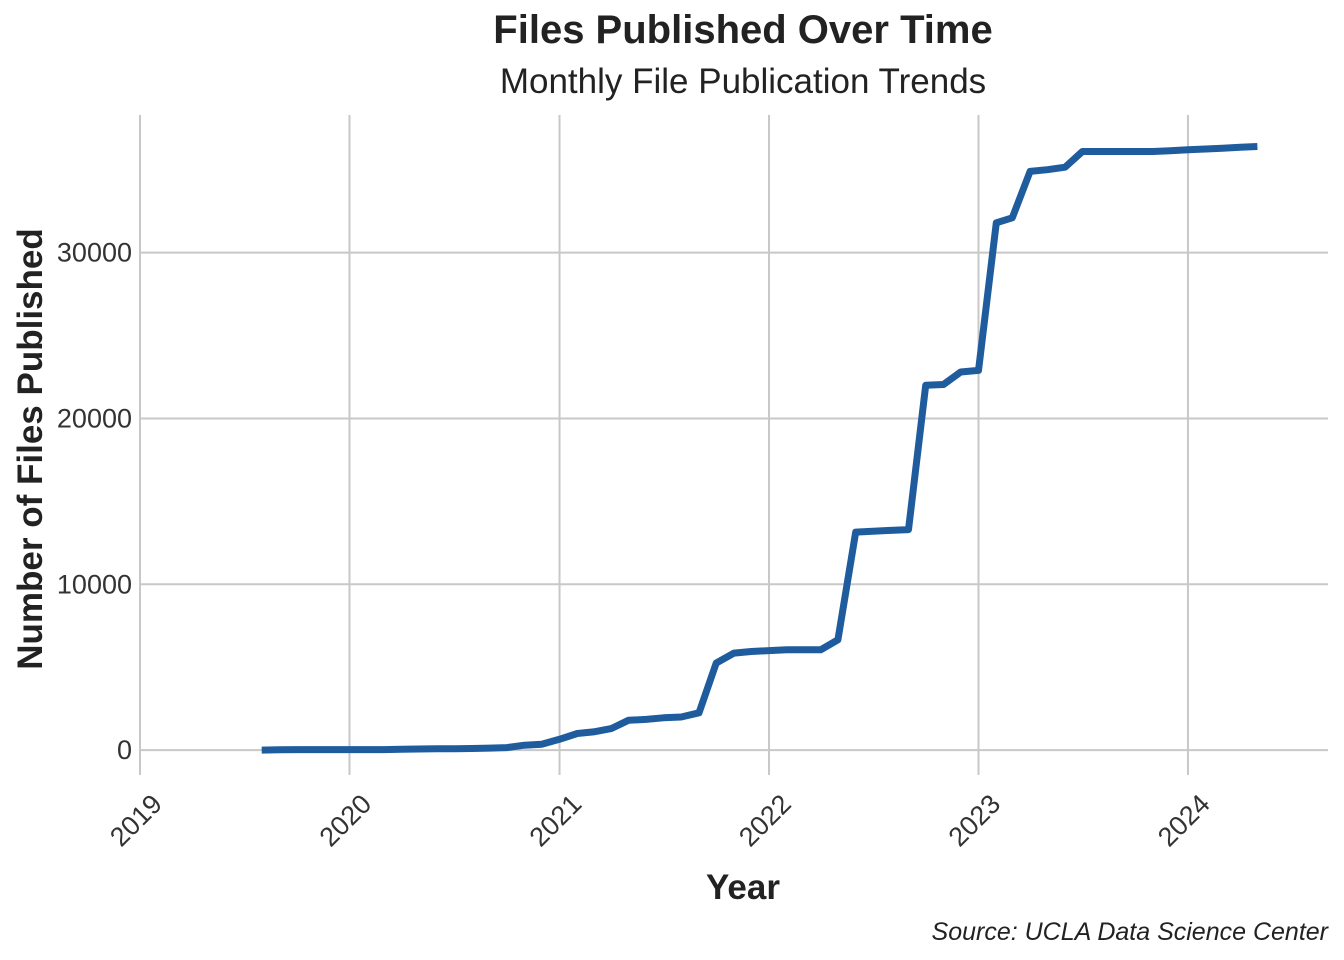 Image resolution: width=1344 pixels, height=960 pixels. What do you see at coordinates (743, 887) in the screenshot?
I see `x-axis-title: Year` at bounding box center [743, 887].